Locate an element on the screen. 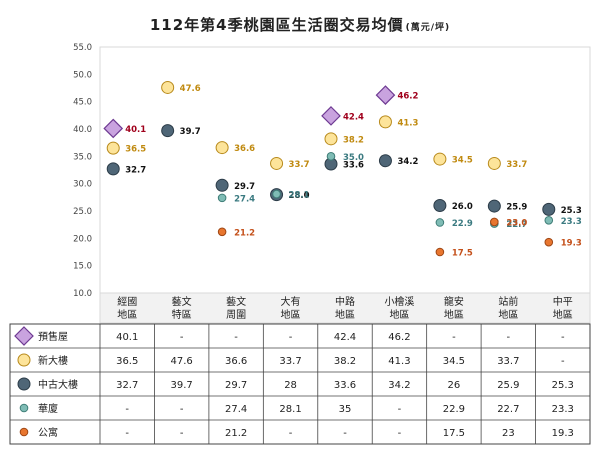 The image size is (600, 450). series-3-table-cell: - is located at coordinates (400, 409).